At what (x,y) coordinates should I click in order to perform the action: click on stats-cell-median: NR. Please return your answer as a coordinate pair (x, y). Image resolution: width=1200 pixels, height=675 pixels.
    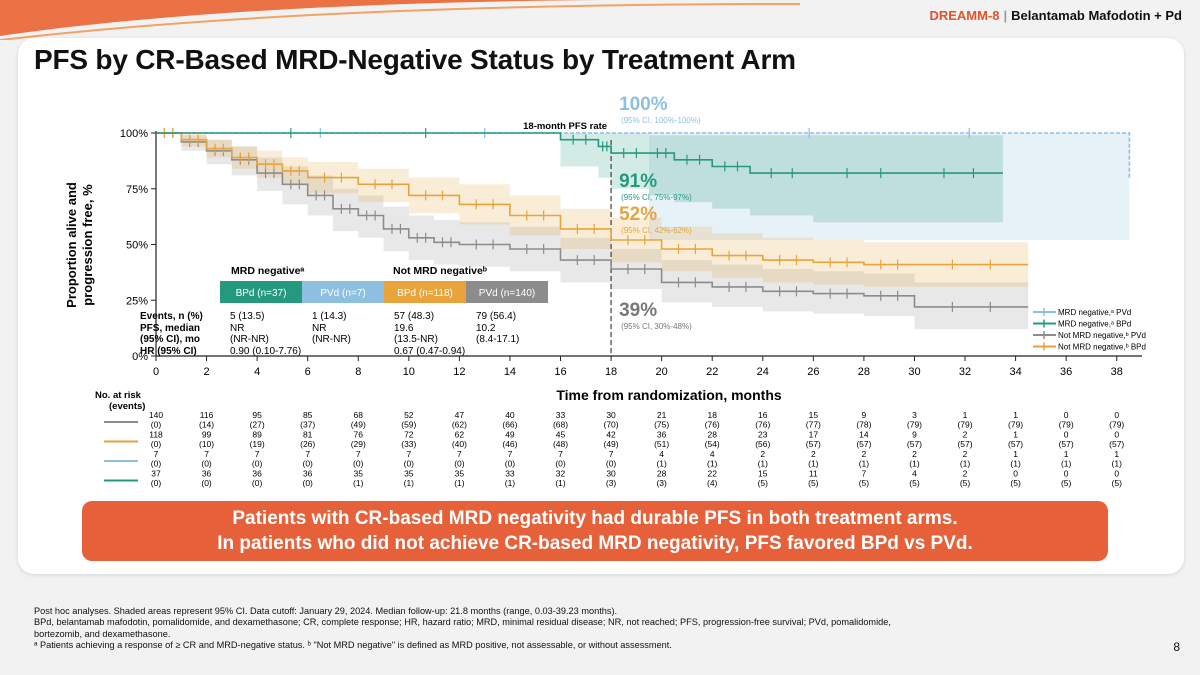
    Looking at the image, I should click on (319, 328).